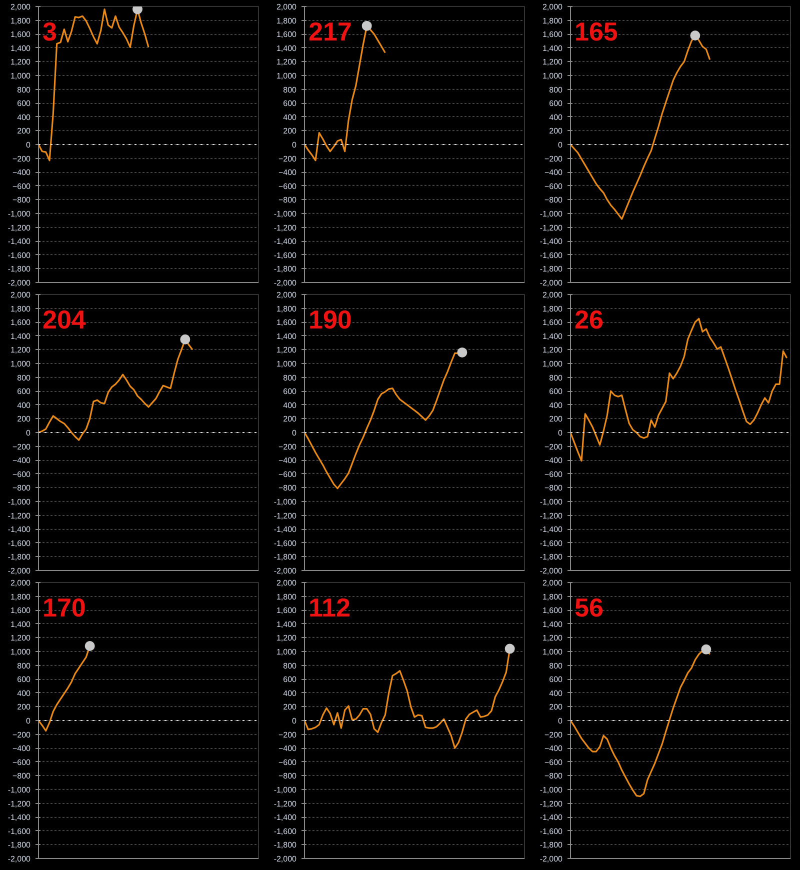 The width and height of the screenshot is (800, 870). What do you see at coordinates (596, 31) in the screenshot?
I see `chart-title: 165` at bounding box center [596, 31].